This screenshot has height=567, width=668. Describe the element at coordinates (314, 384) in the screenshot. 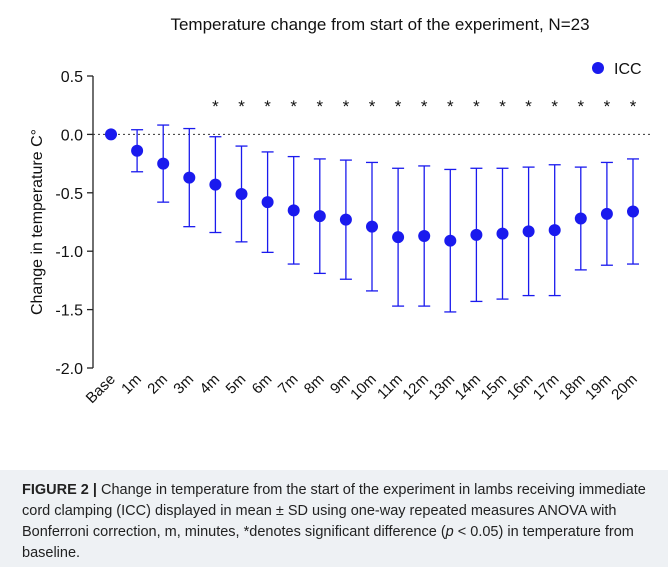

I see `x-tick-label: 8m` at that location.